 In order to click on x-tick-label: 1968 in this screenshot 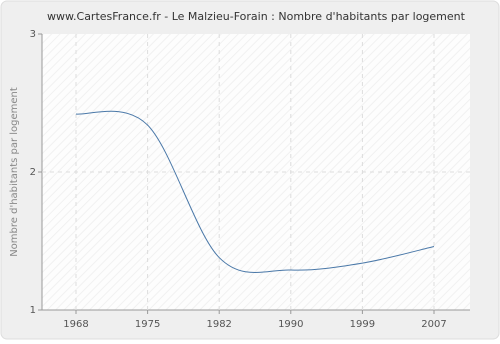, I will do `click(75, 324)`.